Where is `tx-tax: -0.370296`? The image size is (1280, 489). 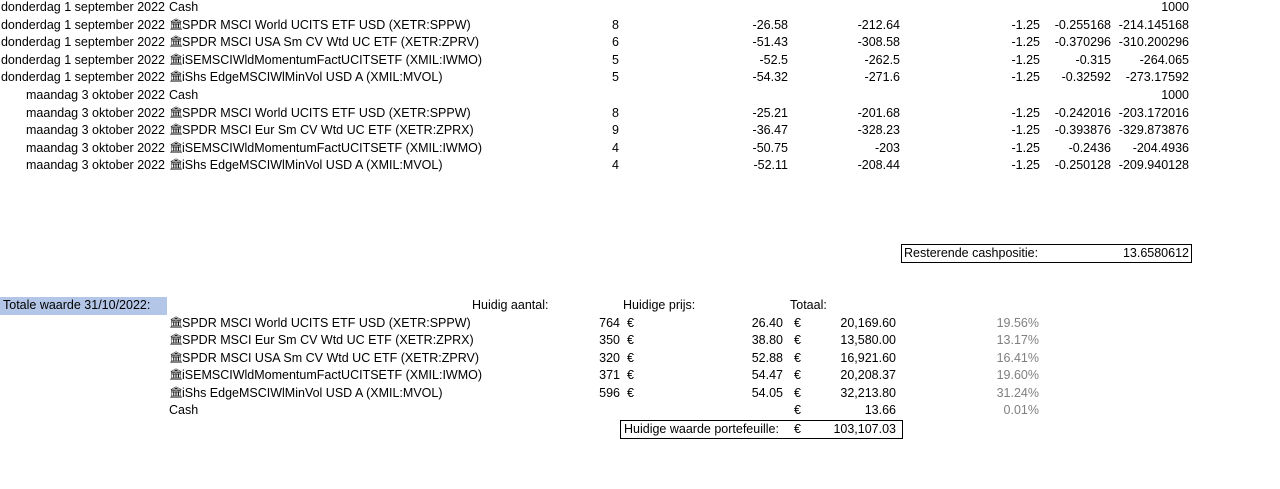
tx-tax: -0.370296 is located at coordinates (1082, 42).